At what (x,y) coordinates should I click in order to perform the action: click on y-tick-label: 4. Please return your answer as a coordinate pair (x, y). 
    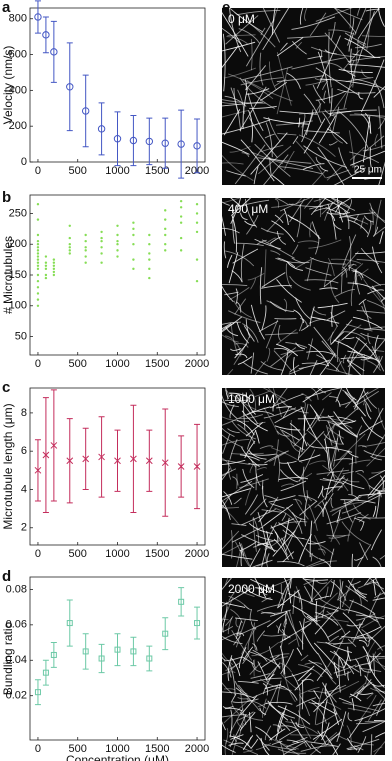
    Looking at the image, I should click on (24, 489).